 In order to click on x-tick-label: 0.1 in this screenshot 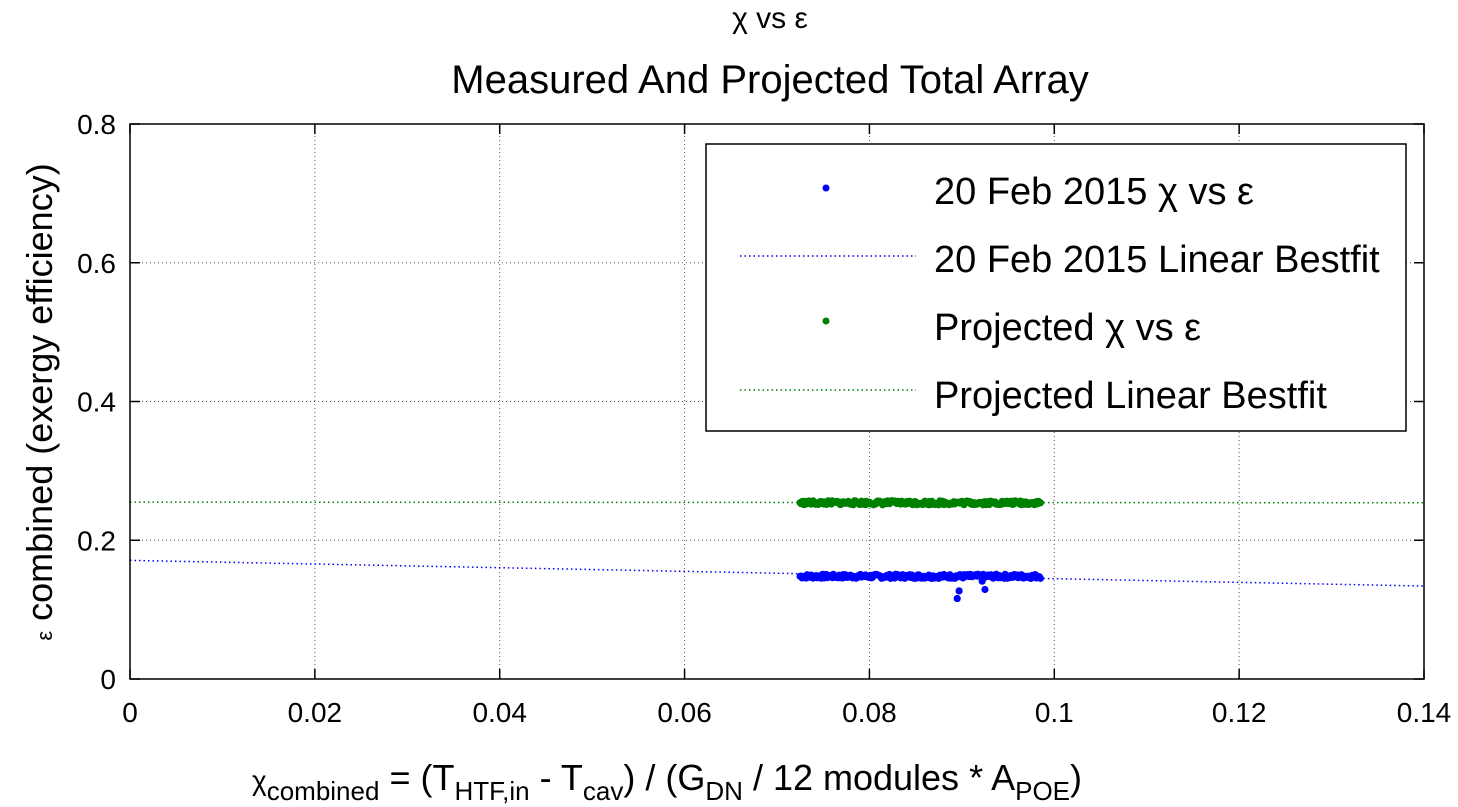, I will do `click(1054, 712)`.